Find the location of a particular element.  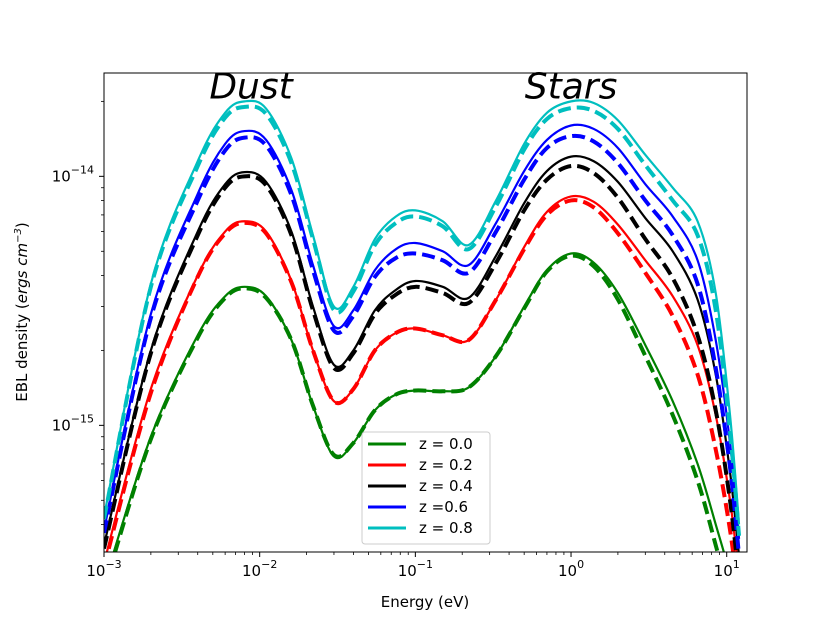

legend-label-0: z = 0.0 is located at coordinates (446, 444).